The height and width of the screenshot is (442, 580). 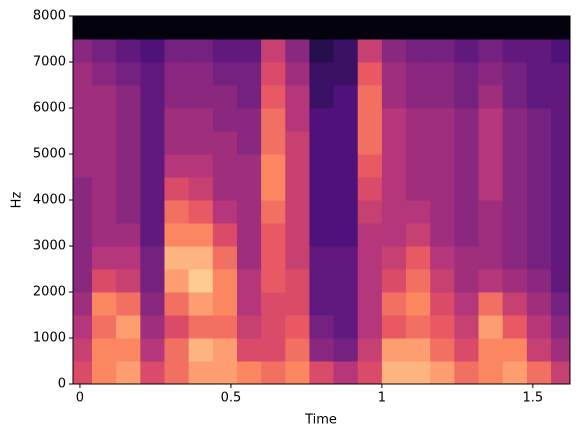 I want to click on y-tick-label: 2000, so click(x=49, y=292).